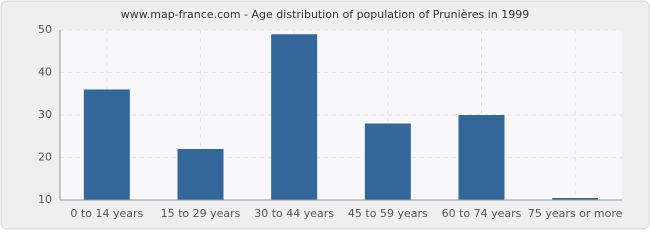 Image resolution: width=650 pixels, height=240 pixels. What do you see at coordinates (45, 199) in the screenshot?
I see `y-tick-label: 10` at bounding box center [45, 199].